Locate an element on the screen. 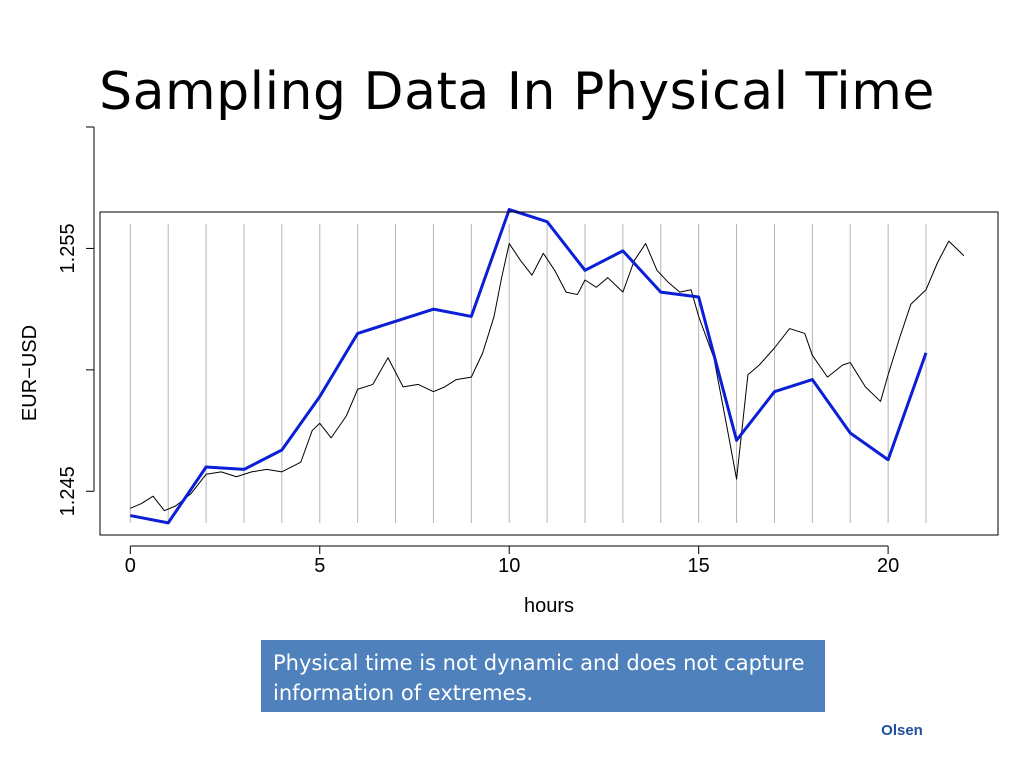 This screenshot has height=768, width=1024. x-tick-label: 0 is located at coordinates (130, 566).